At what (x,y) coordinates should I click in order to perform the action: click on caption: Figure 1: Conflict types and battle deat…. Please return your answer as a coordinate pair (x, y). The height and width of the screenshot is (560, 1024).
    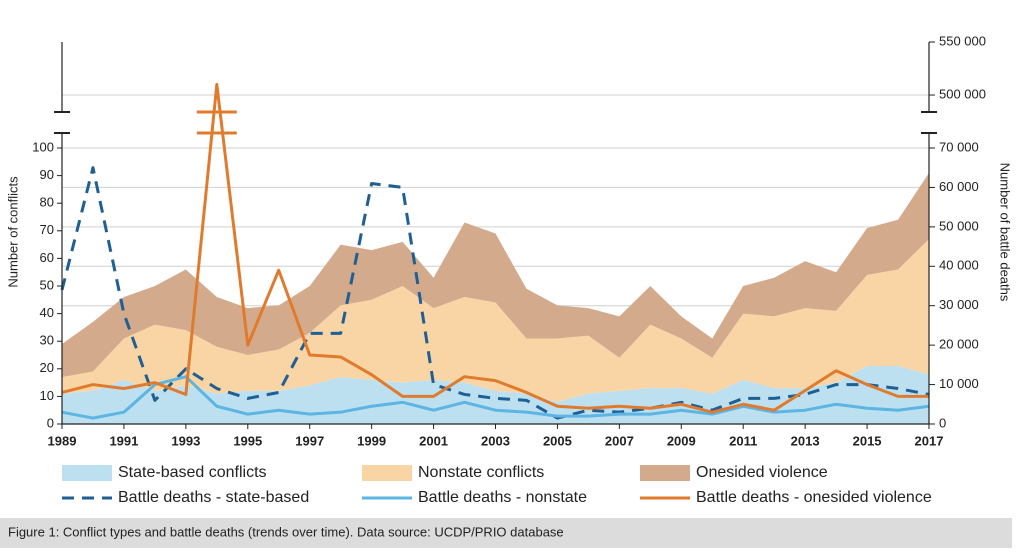
    Looking at the image, I should click on (286, 531).